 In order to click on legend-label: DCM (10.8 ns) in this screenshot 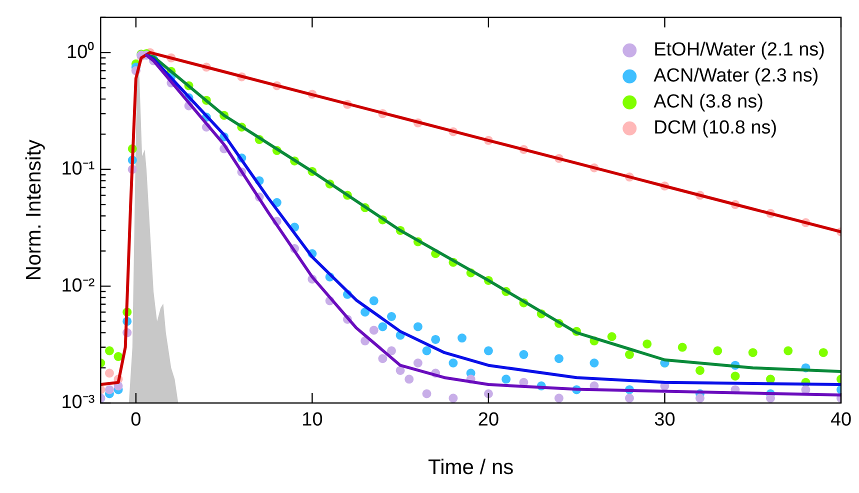, I will do `click(716, 128)`.